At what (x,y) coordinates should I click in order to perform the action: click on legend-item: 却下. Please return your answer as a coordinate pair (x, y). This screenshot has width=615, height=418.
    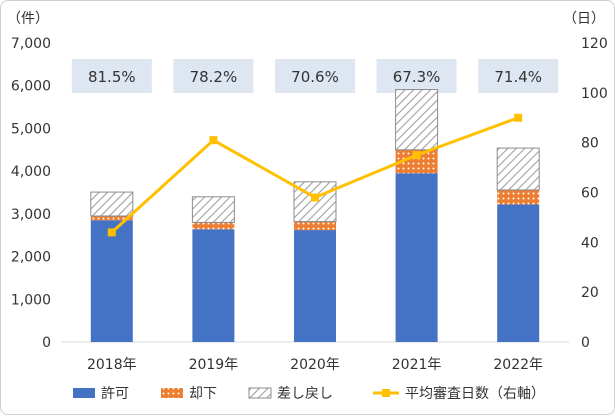
    Looking at the image, I should click on (189, 394).